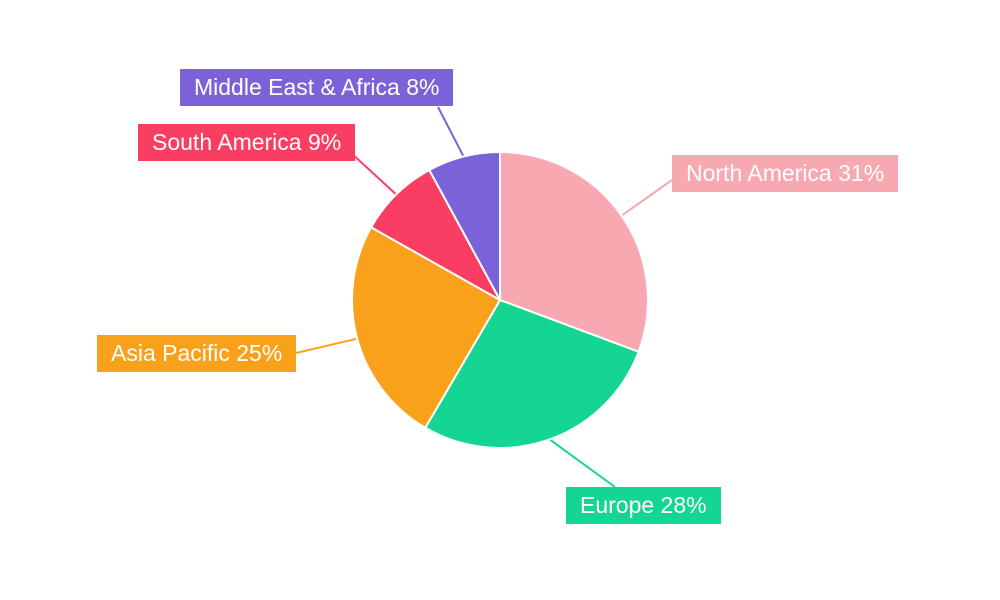 This screenshot has width=1000, height=600. I want to click on leader-line-asia-pacific, so click(326, 345).